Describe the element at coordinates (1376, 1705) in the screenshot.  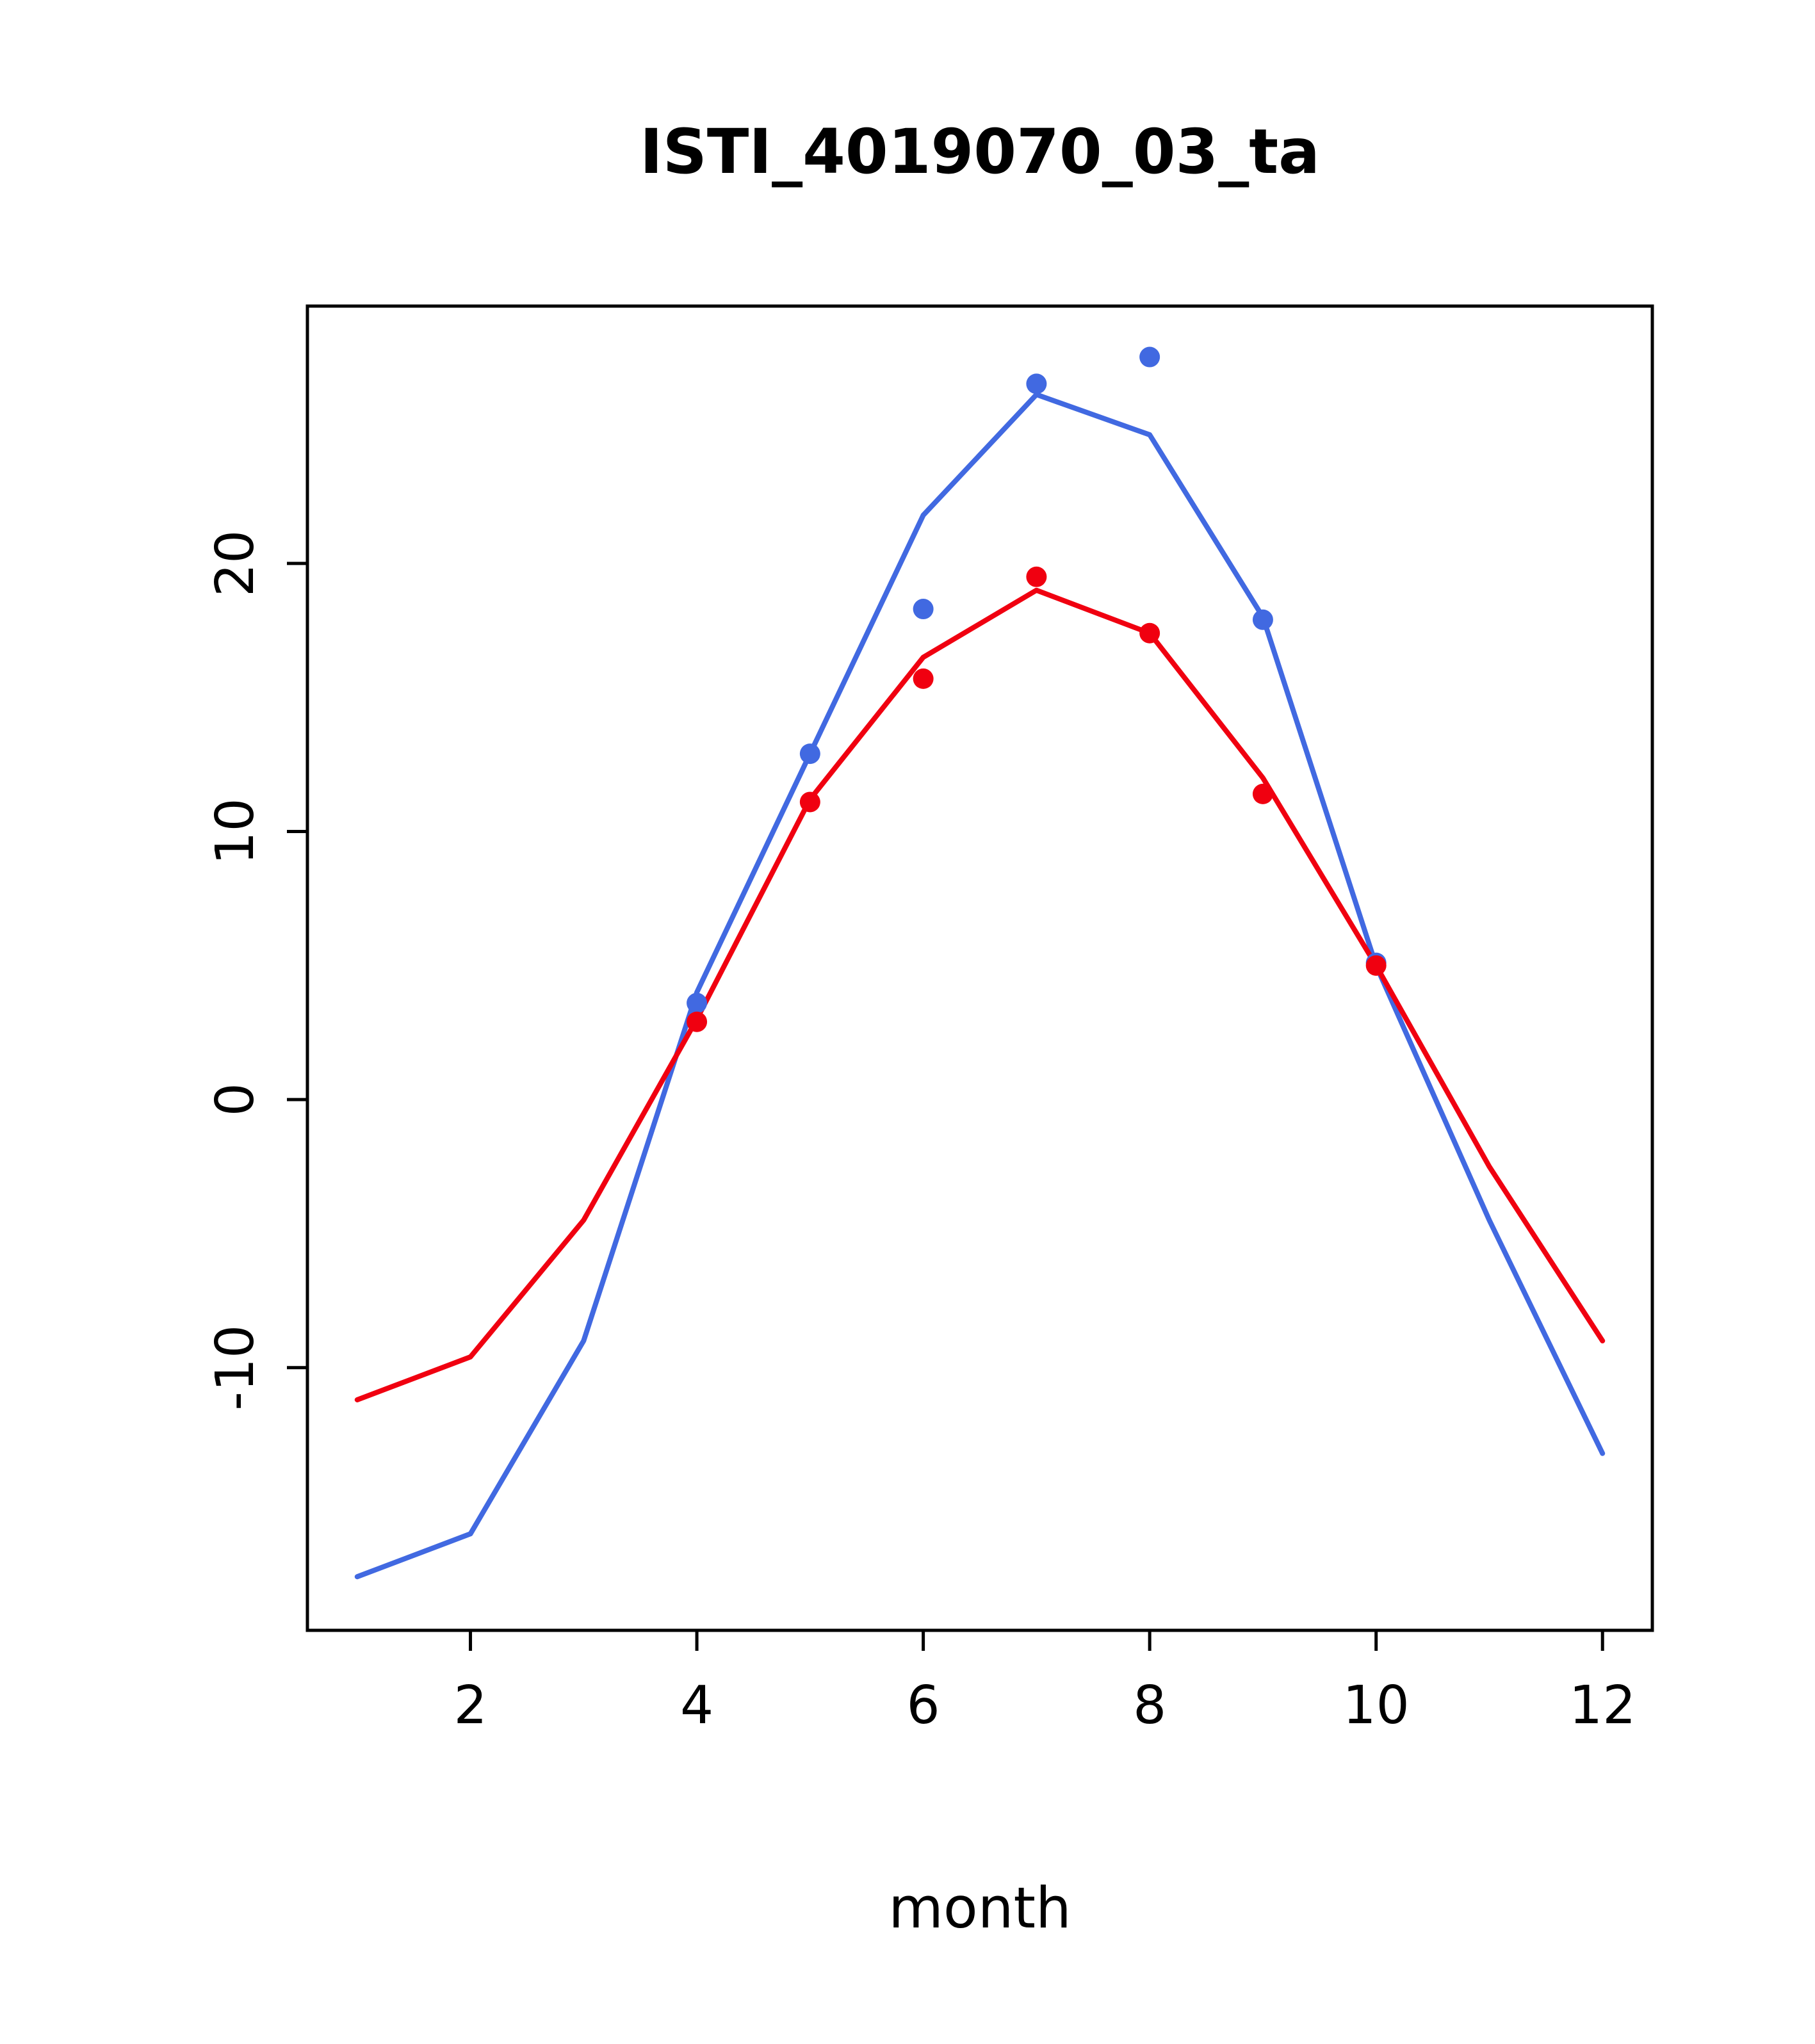
I see `x-tick-label: 10` at that location.